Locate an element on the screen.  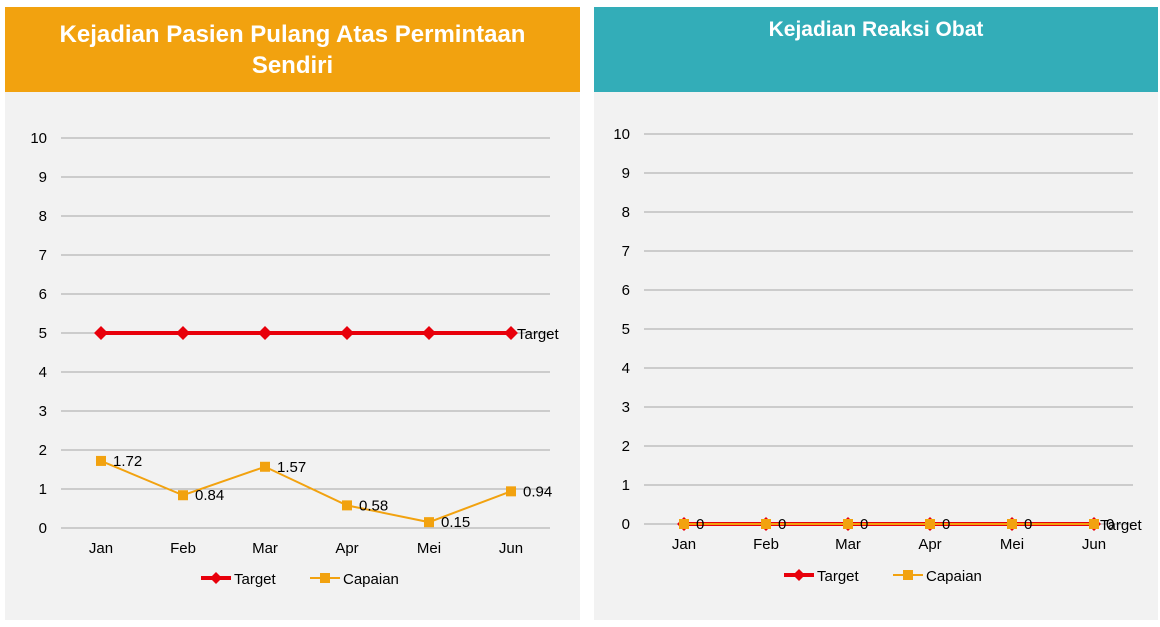
series-line-capaian is located at coordinates (306, 491).